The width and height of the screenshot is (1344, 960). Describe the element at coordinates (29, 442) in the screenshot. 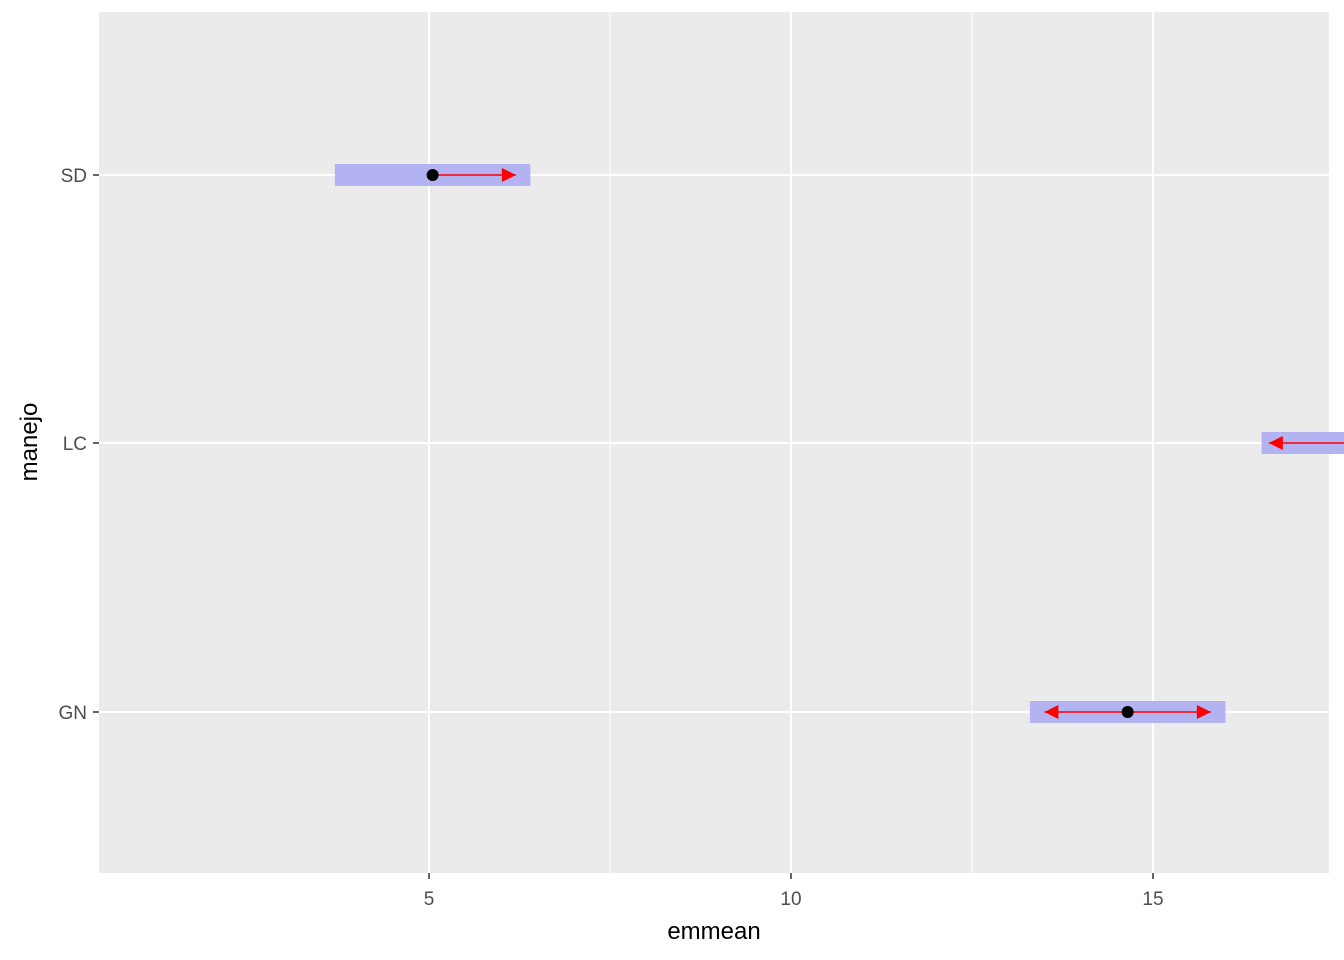

I see `y-axis-title: manejo` at that location.